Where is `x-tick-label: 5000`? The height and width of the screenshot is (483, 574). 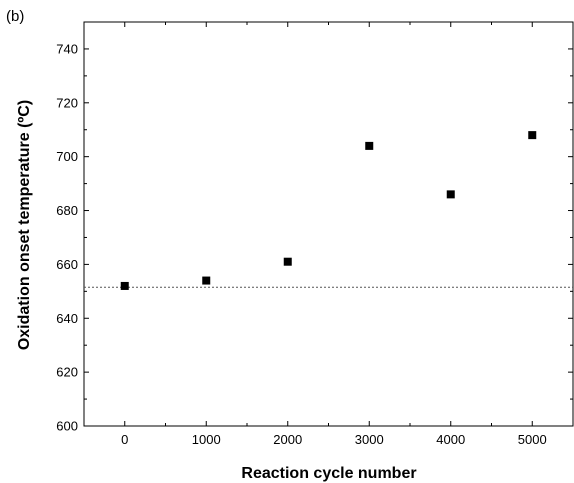
x-tick-label: 5000 is located at coordinates (532, 439).